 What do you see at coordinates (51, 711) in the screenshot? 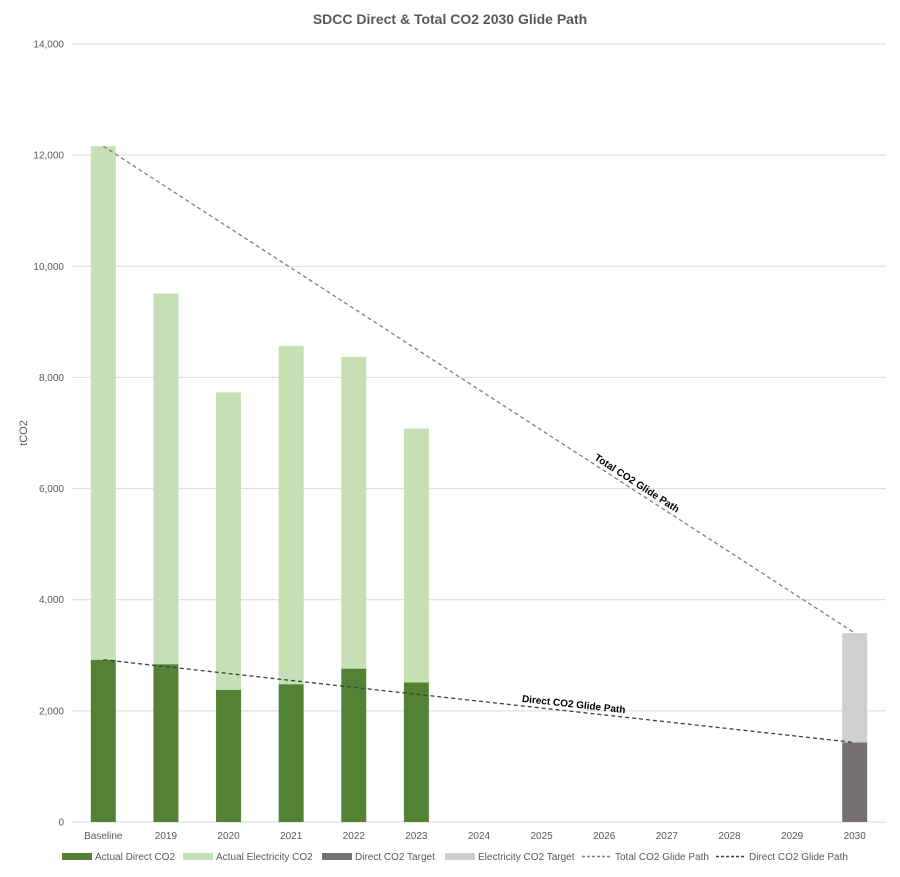
I see `y-tick-label: 2,000` at bounding box center [51, 711].